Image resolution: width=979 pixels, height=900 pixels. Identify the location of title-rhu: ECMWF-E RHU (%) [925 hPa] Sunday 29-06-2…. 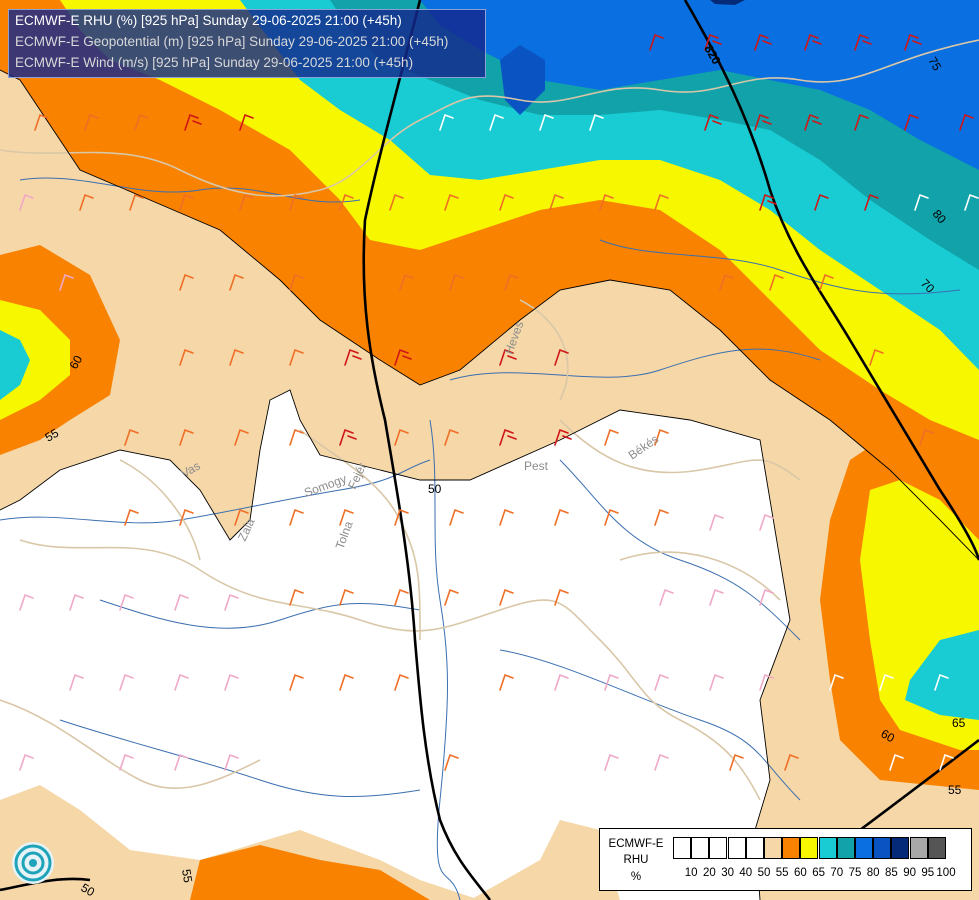
(208, 20).